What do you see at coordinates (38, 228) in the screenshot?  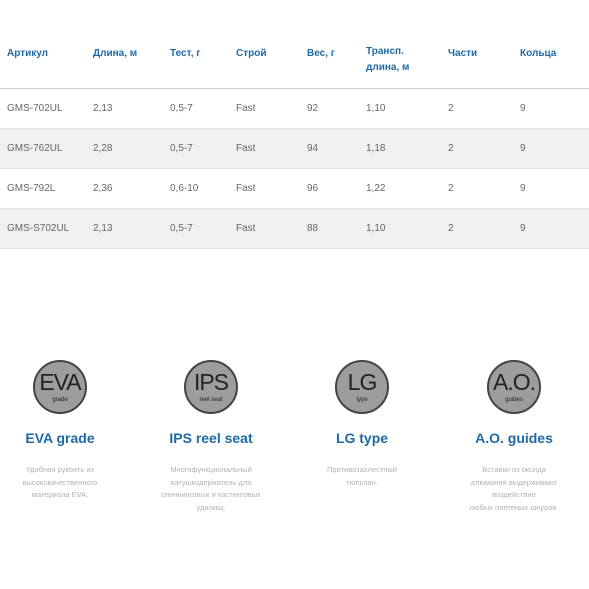 I see `cell-article: GMS-S702UL` at bounding box center [38, 228].